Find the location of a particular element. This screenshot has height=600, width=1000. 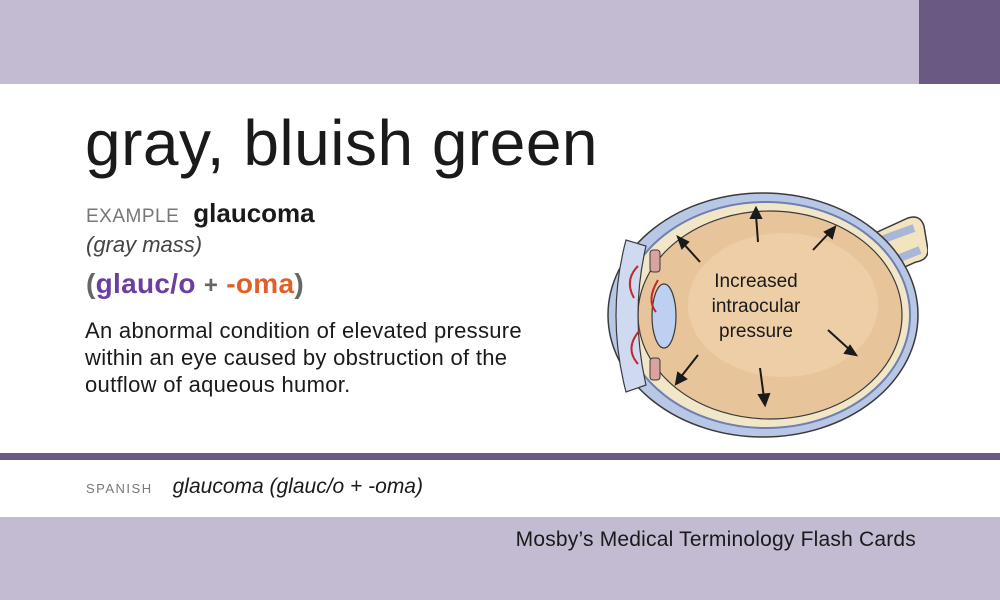

spanish-text: glaucoma (glauc/o + -oma) is located at coordinates (297, 486).